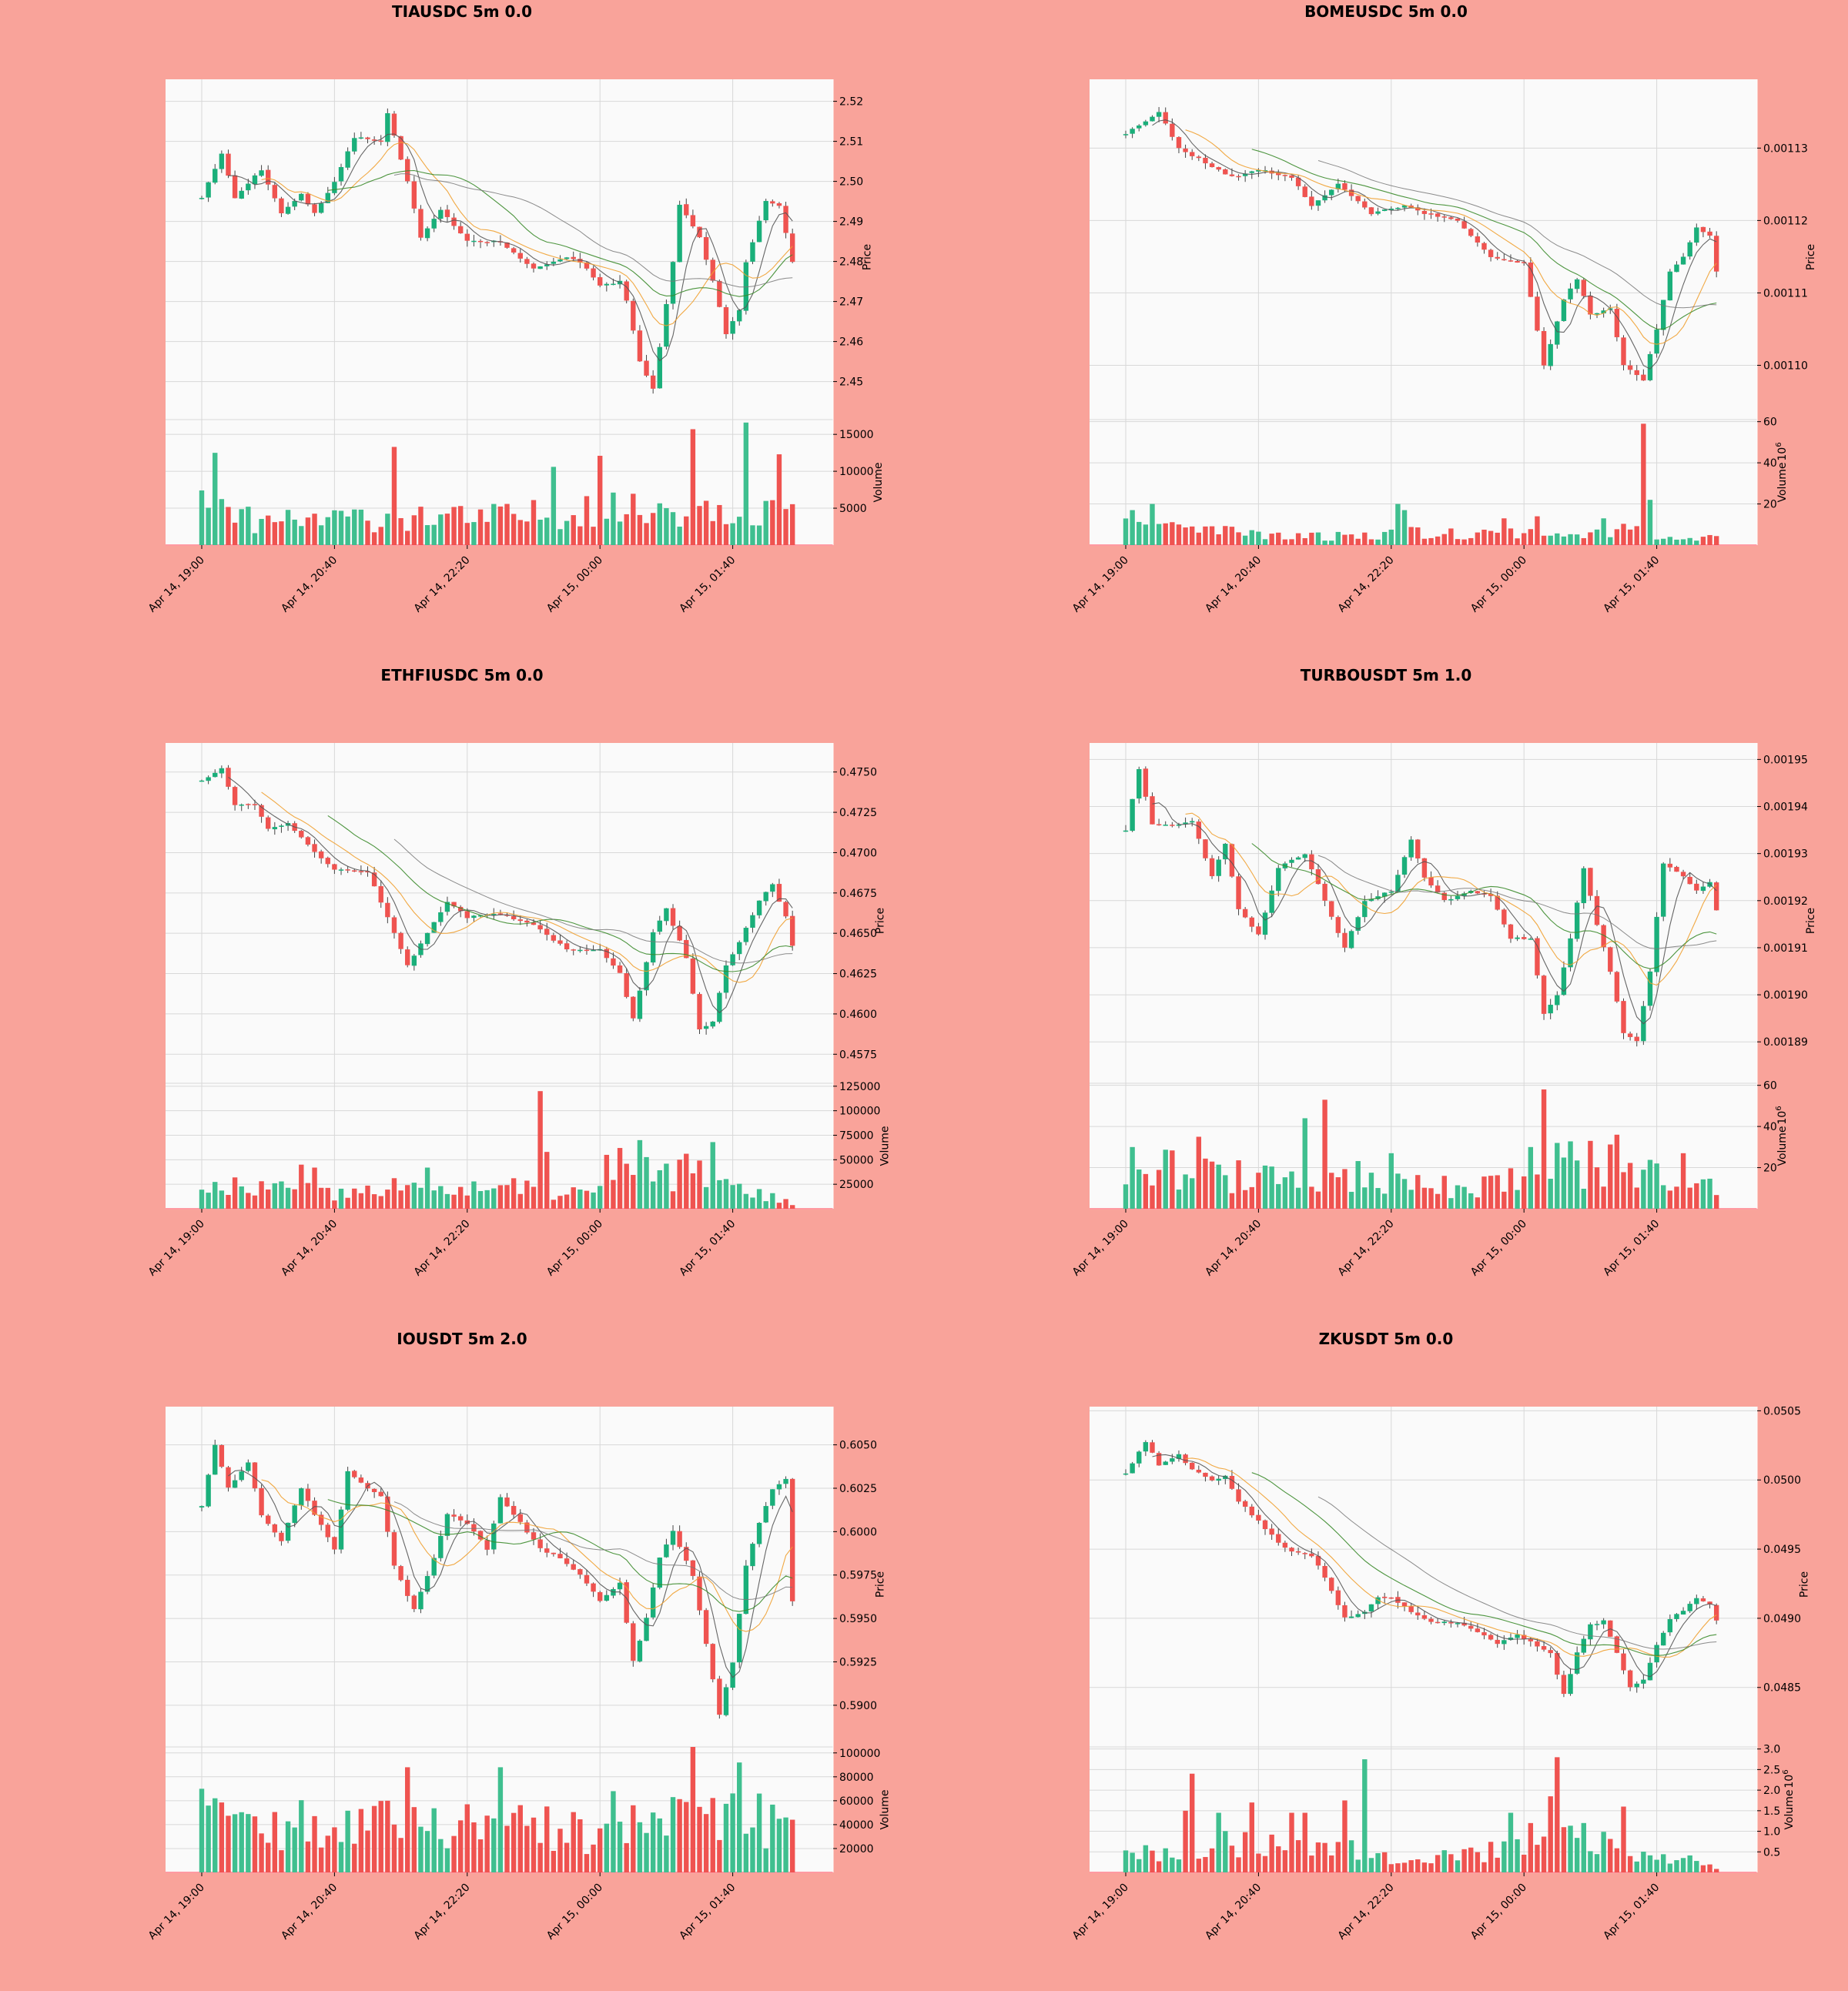  Describe the element at coordinates (1805, 1584) in the screenshot. I see `price-axis-label: Price` at that location.